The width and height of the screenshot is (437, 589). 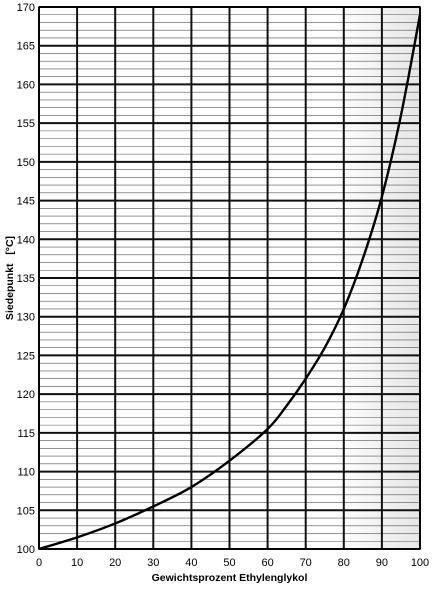 What do you see at coordinates (39, 563) in the screenshot?
I see `x-tick-label: 0` at bounding box center [39, 563].